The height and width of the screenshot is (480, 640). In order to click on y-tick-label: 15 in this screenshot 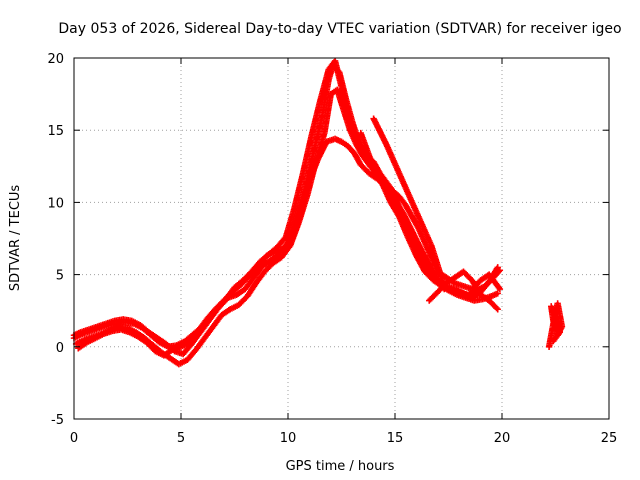, I will do `click(55, 131)`.